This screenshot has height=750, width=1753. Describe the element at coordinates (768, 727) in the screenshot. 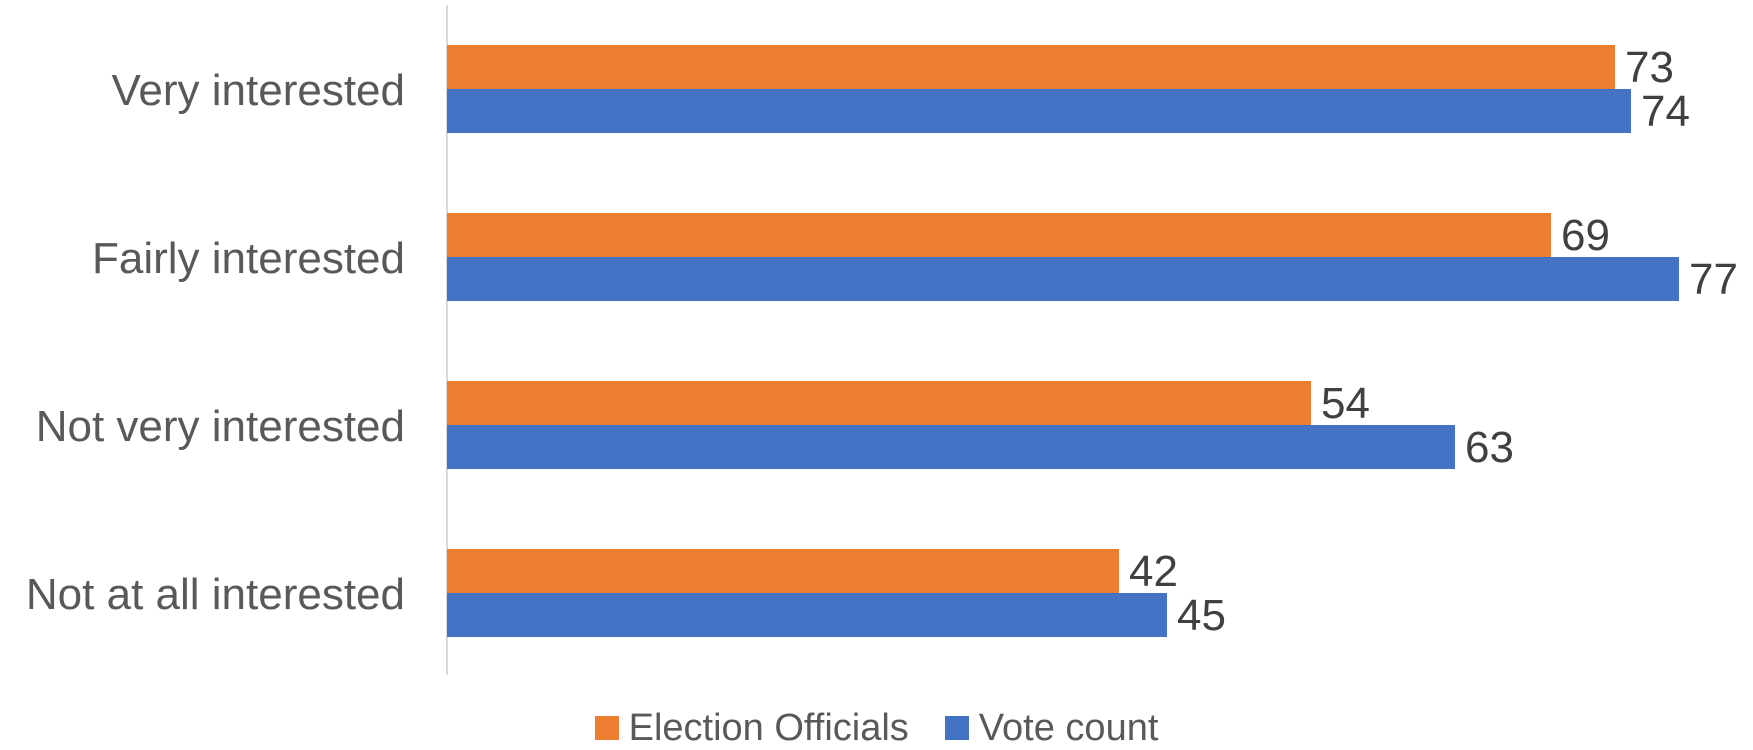

I see `legend-label-election-officials: Election Officials` at that location.